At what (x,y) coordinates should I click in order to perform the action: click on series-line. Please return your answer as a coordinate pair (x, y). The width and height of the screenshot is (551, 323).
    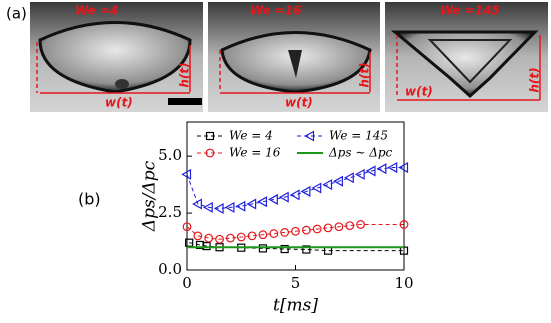
    Looking at the image, I should click on (295, 231).